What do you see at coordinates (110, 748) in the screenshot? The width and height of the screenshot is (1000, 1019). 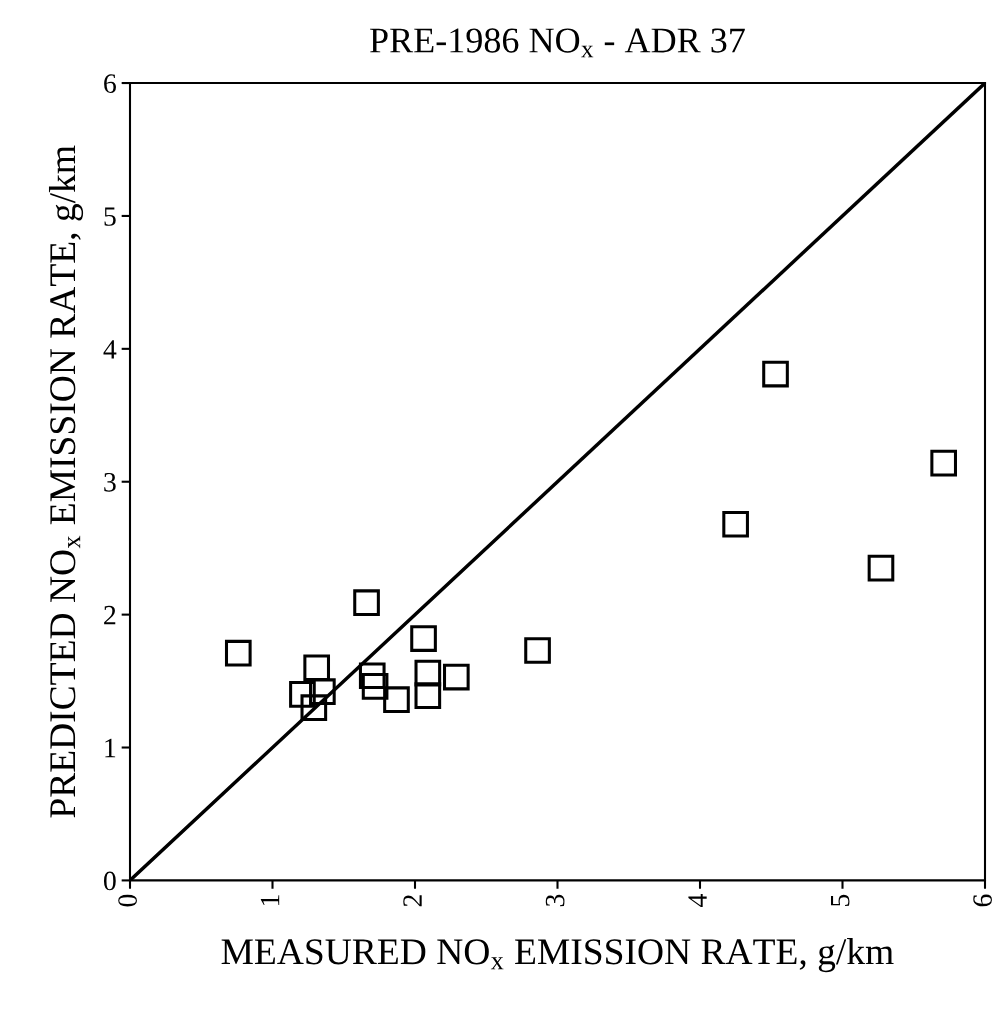 I see `y-tick-label: 1` at bounding box center [110, 748].